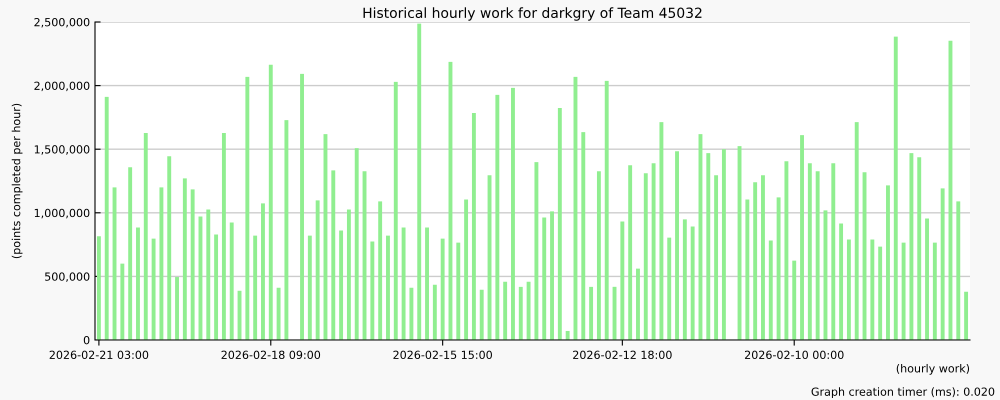 This screenshot has height=400, width=1000. What do you see at coordinates (794, 355) in the screenshot?
I see `x-tick-label: 2026-02-10 00:00` at bounding box center [794, 355].